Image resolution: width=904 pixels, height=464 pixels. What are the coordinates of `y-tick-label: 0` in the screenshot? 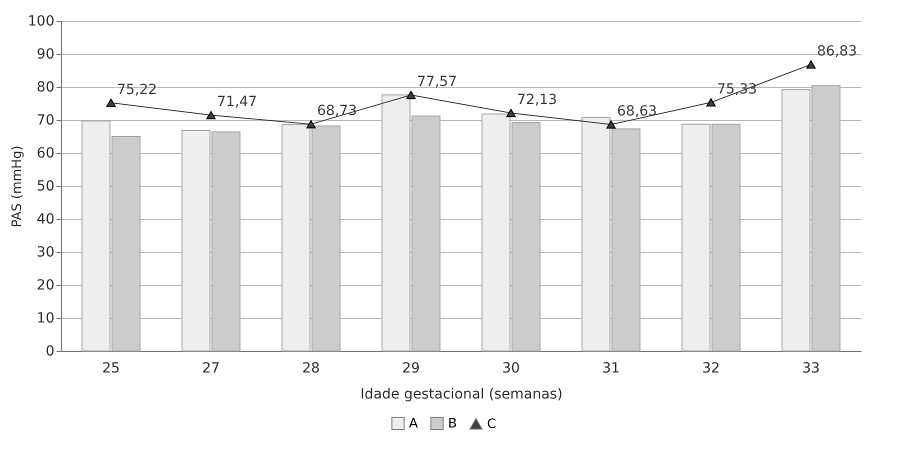 It's located at (50, 352).